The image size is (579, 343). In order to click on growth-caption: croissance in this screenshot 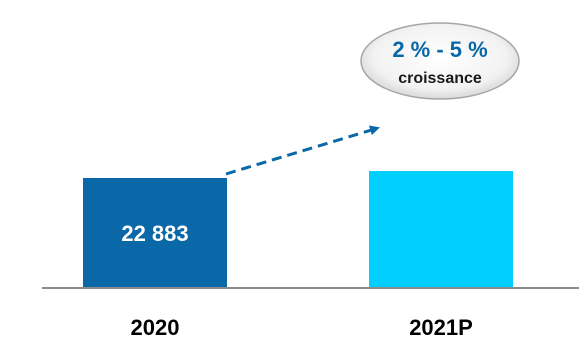, I will do `click(440, 78)`.